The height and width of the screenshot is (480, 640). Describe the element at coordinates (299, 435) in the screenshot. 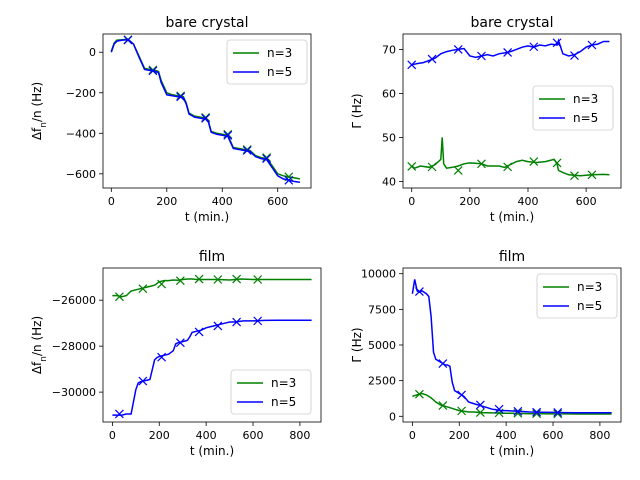

I see `x-tick-label: 800` at that location.